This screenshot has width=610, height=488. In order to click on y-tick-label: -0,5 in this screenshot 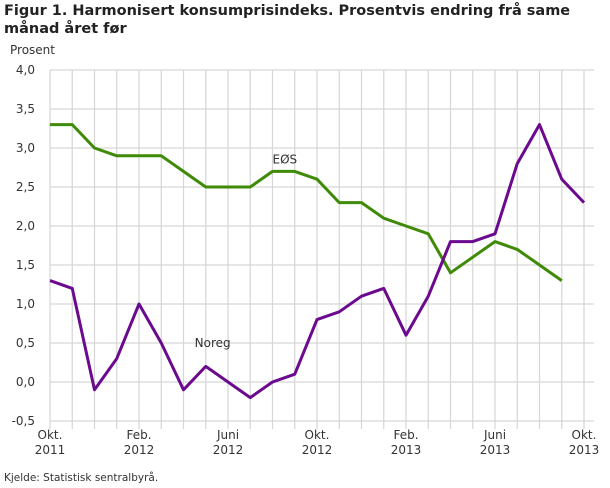, I will do `click(23, 421)`.